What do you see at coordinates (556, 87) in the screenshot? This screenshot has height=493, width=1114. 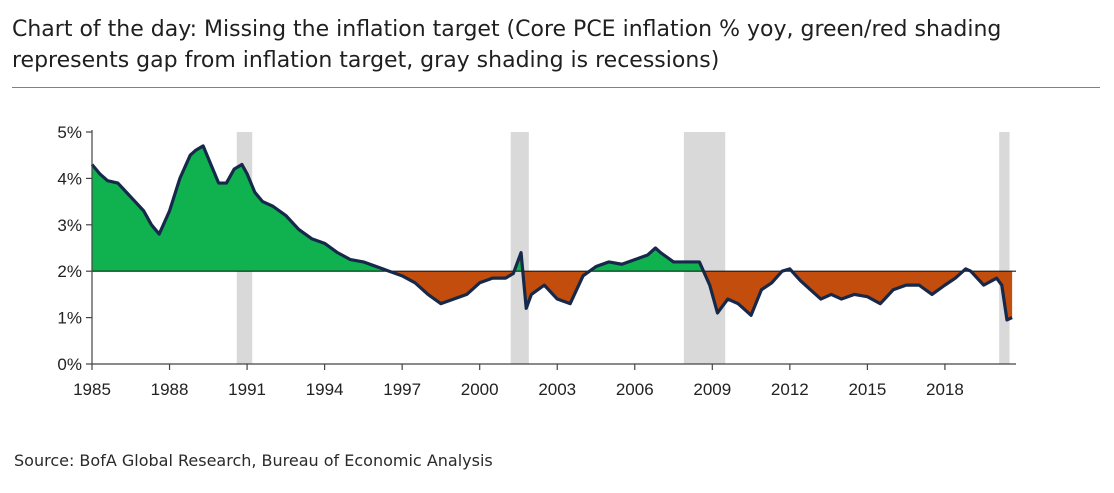 I see `title-divider` at bounding box center [556, 87].